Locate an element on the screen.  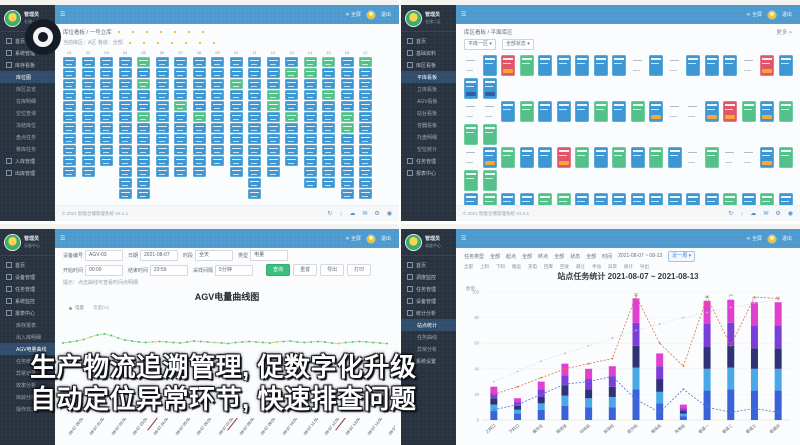
sidebar-item: 基础资料 is located at coordinates (428, 53).